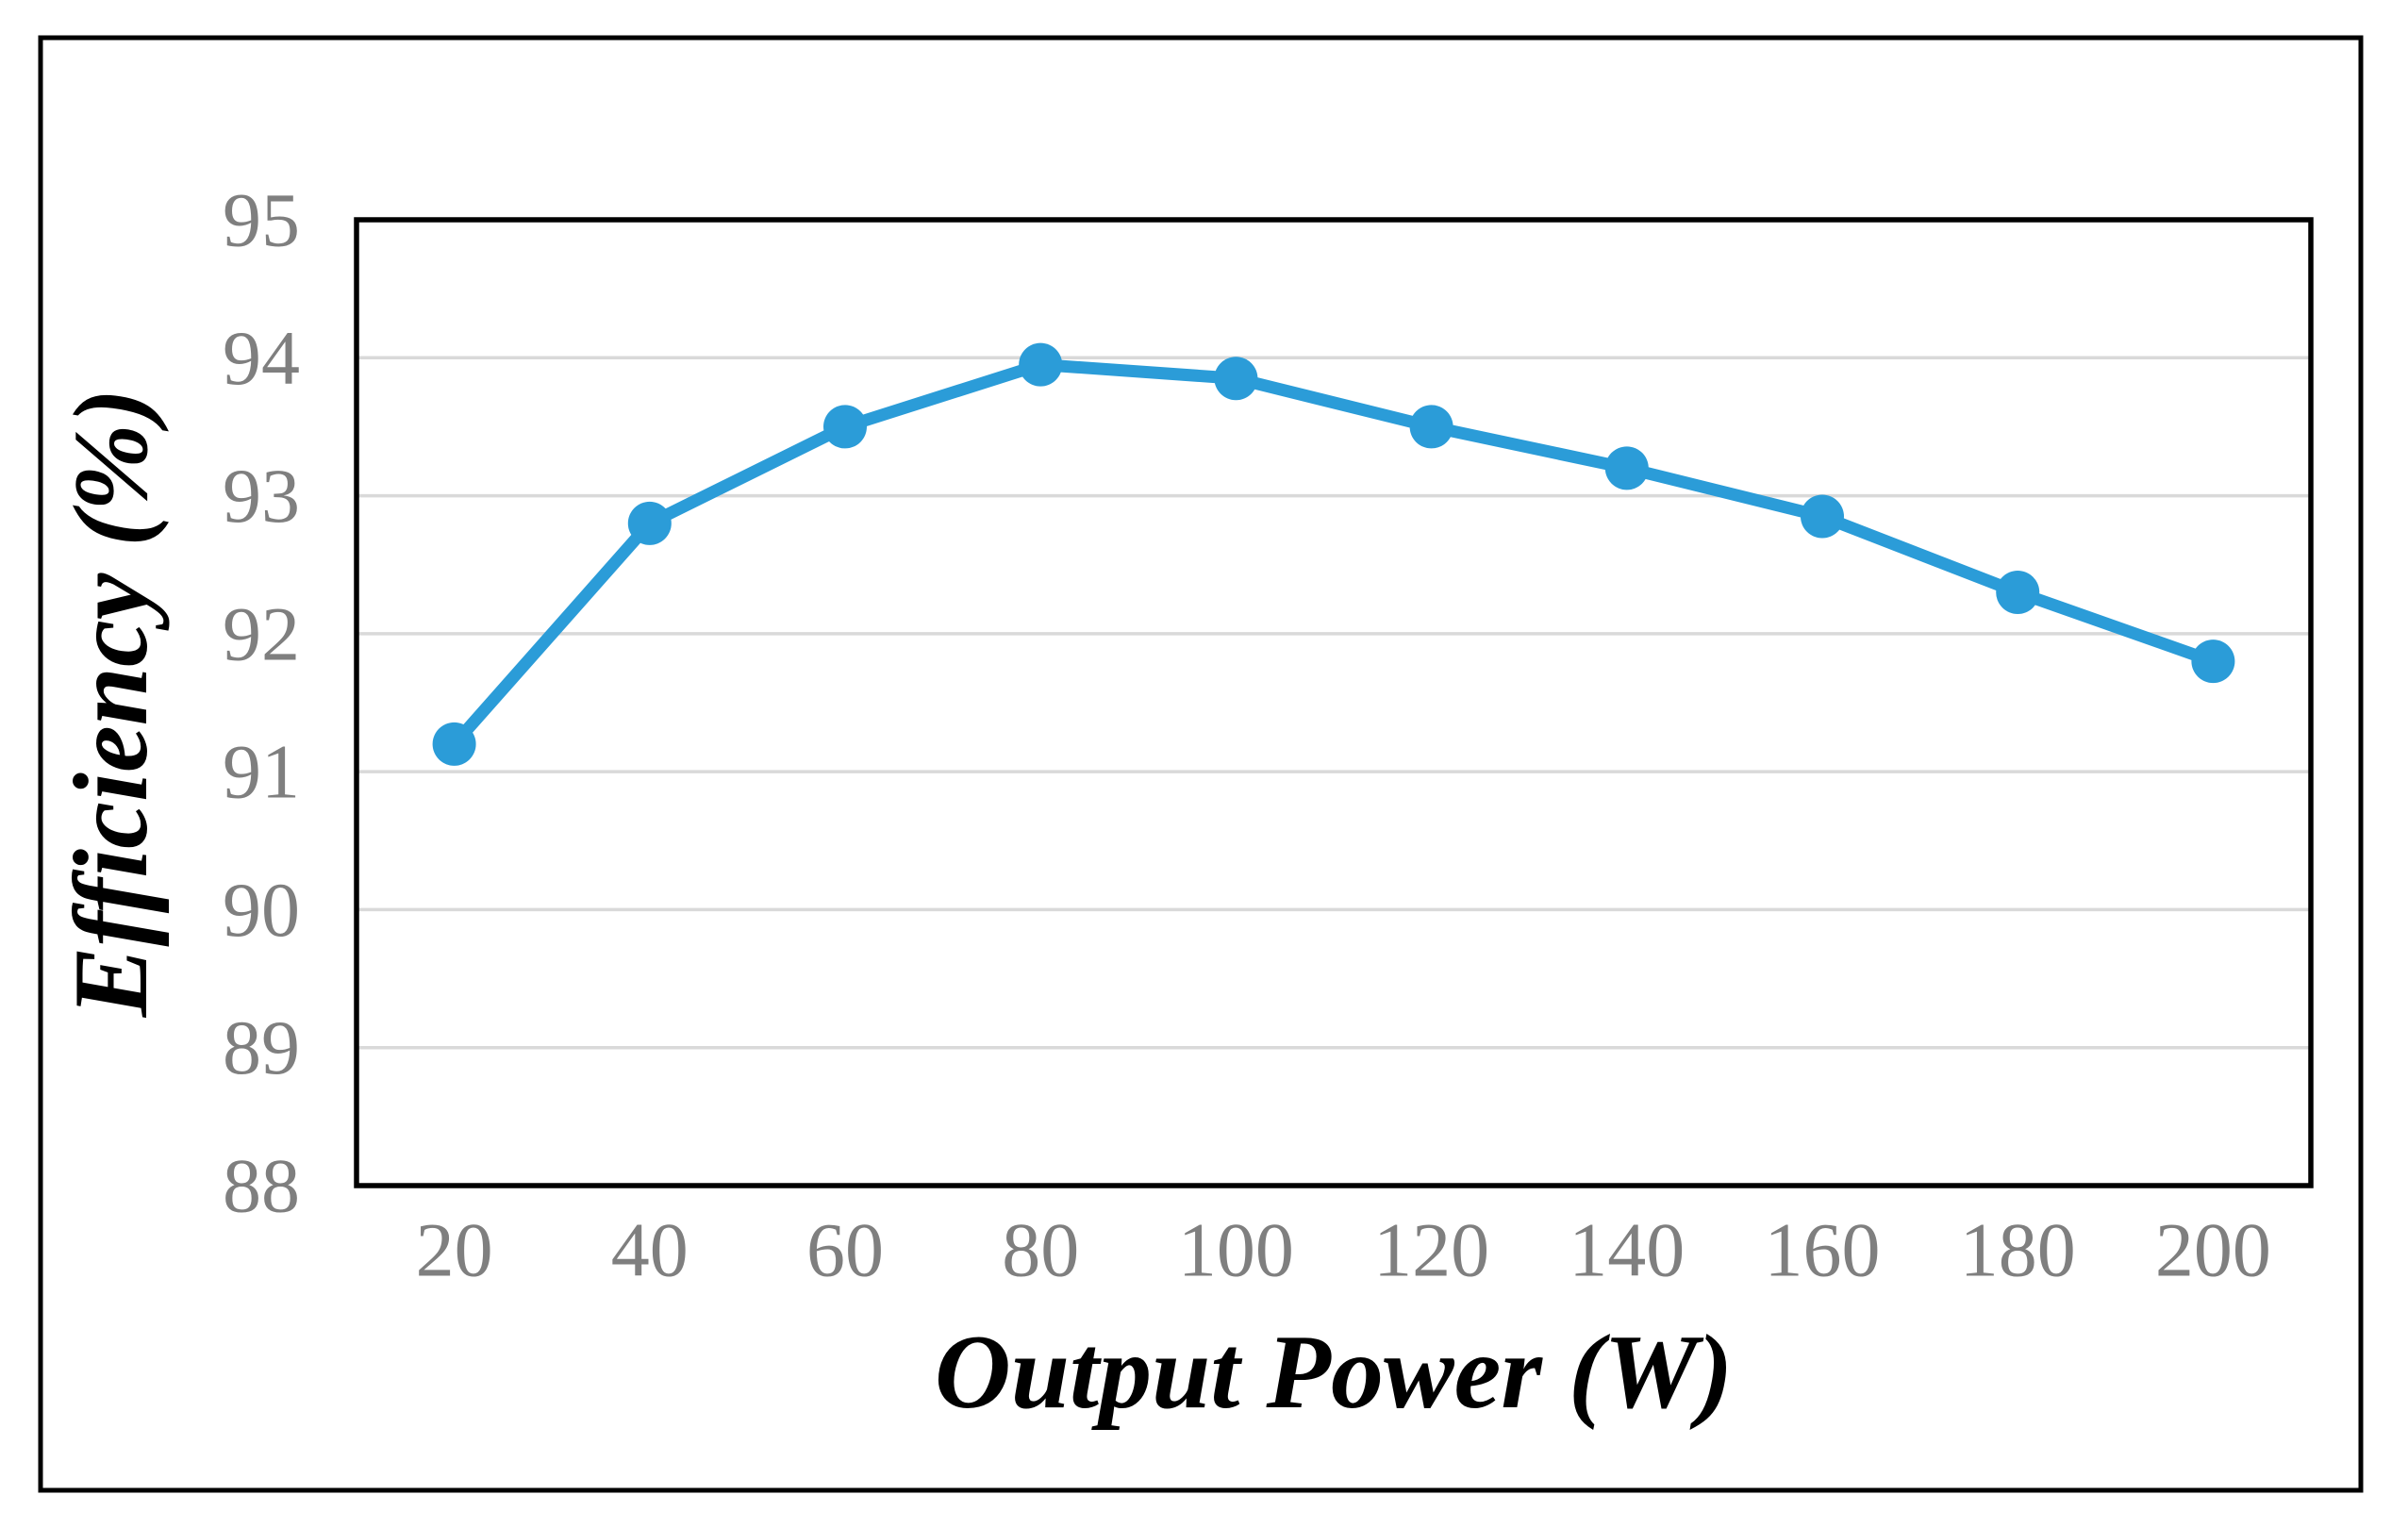  What do you see at coordinates (1334, 1372) in the screenshot?
I see `x-axis-title: Output Power (W)` at bounding box center [1334, 1372].